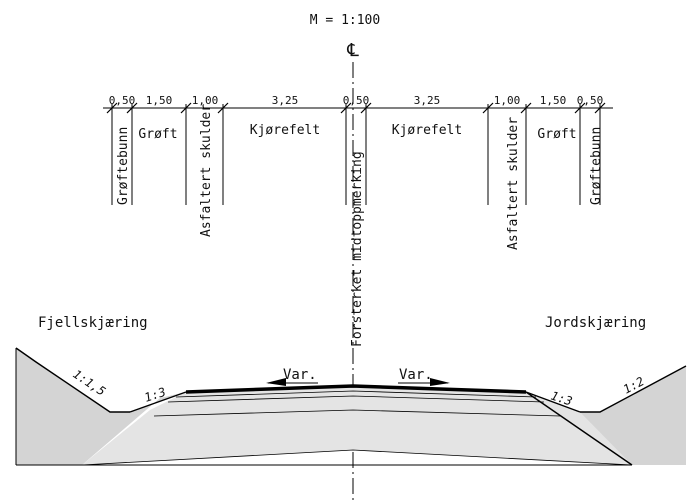 The width and height of the screenshot is (691, 502). Describe the element at coordinates (416, 375) in the screenshot. I see `crossfall-right-label: Var.` at that location.